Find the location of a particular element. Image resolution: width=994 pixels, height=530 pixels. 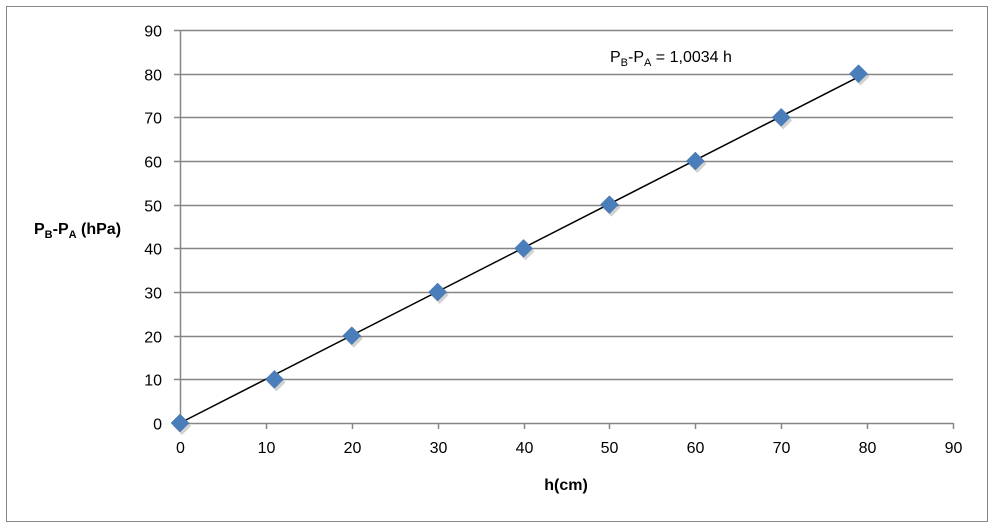

y-axis-label: PB-PA (hPa) is located at coordinates (77, 231).